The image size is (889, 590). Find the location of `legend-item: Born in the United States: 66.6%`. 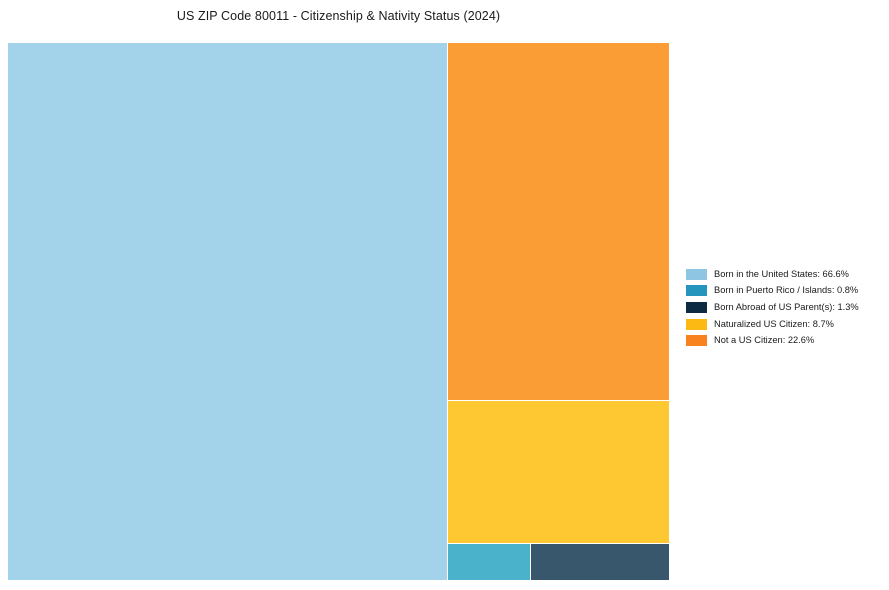

legend-item: Born in the United States: 66.6% is located at coordinates (784, 274).